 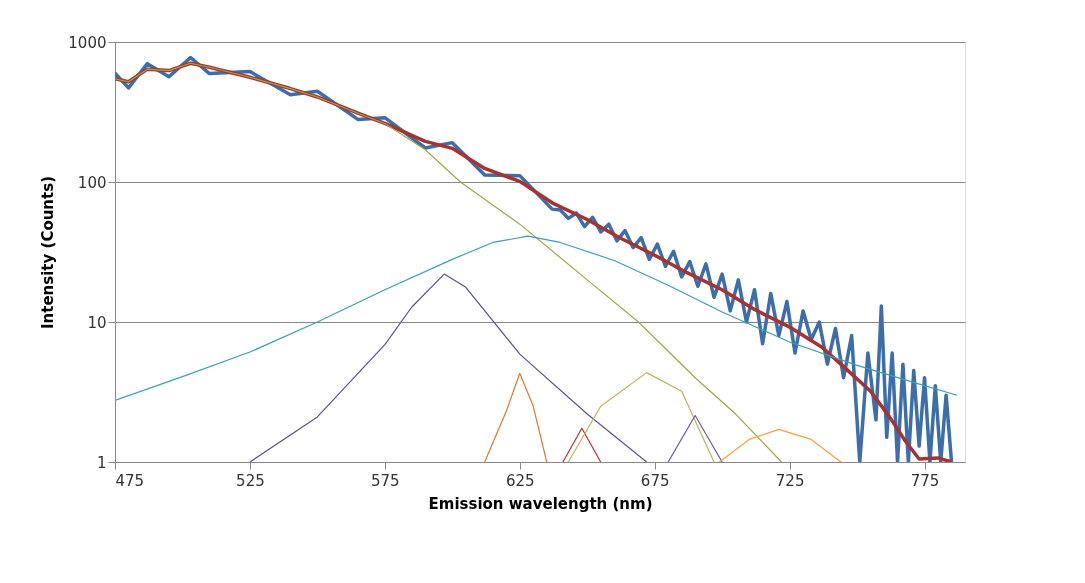 I want to click on x-tick-label: 475, so click(x=130, y=480).